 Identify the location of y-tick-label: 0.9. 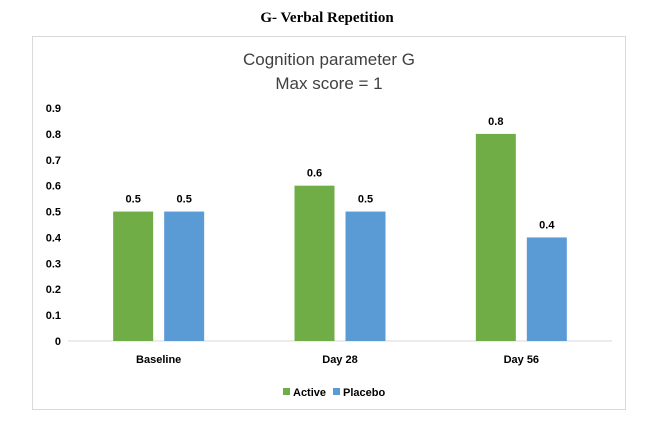
(53, 109).